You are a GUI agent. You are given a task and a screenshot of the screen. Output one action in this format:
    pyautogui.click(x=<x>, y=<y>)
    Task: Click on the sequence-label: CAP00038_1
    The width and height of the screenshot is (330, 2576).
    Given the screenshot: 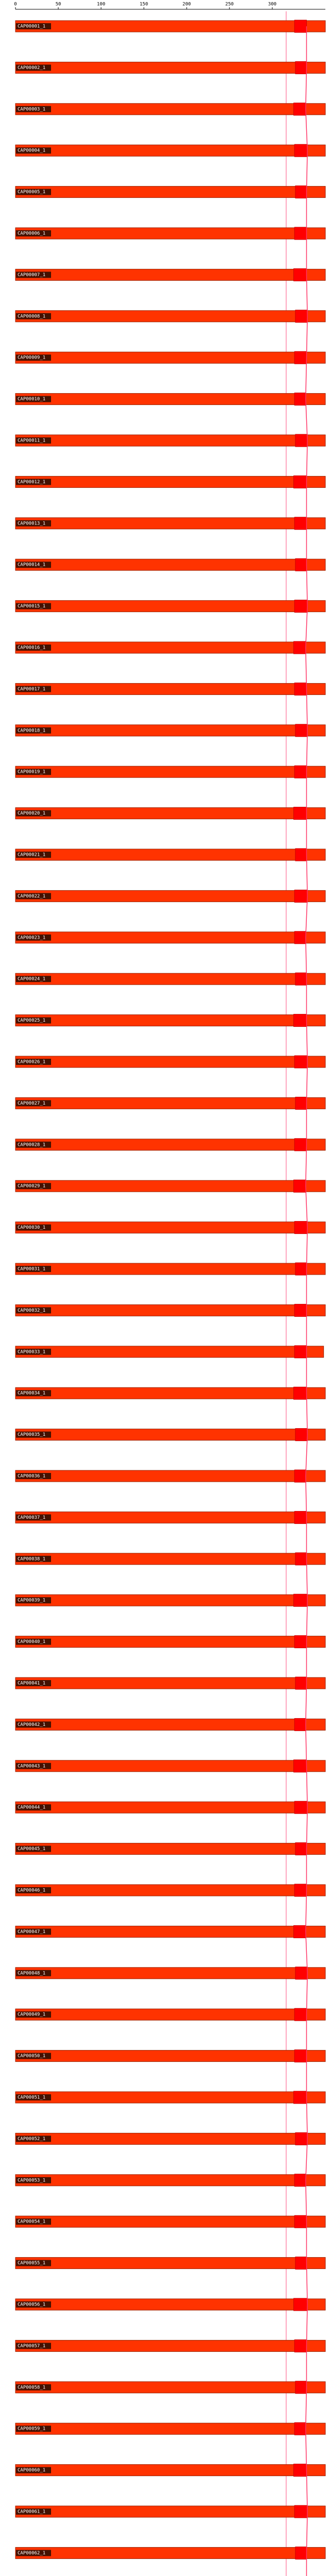 What is the action you would take?
    pyautogui.click(x=31, y=1559)
    